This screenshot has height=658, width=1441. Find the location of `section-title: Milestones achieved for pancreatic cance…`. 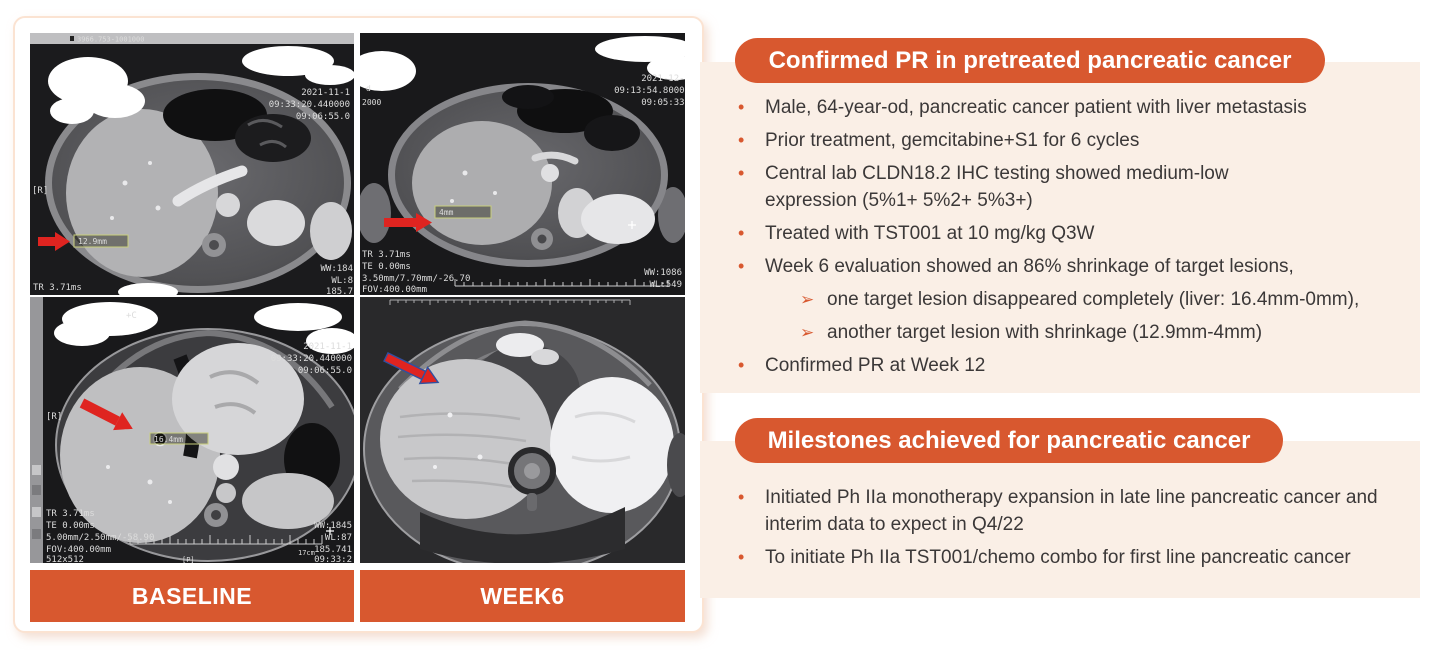

section-title: Milestones achieved for pancreatic cance… is located at coordinates (1009, 440).